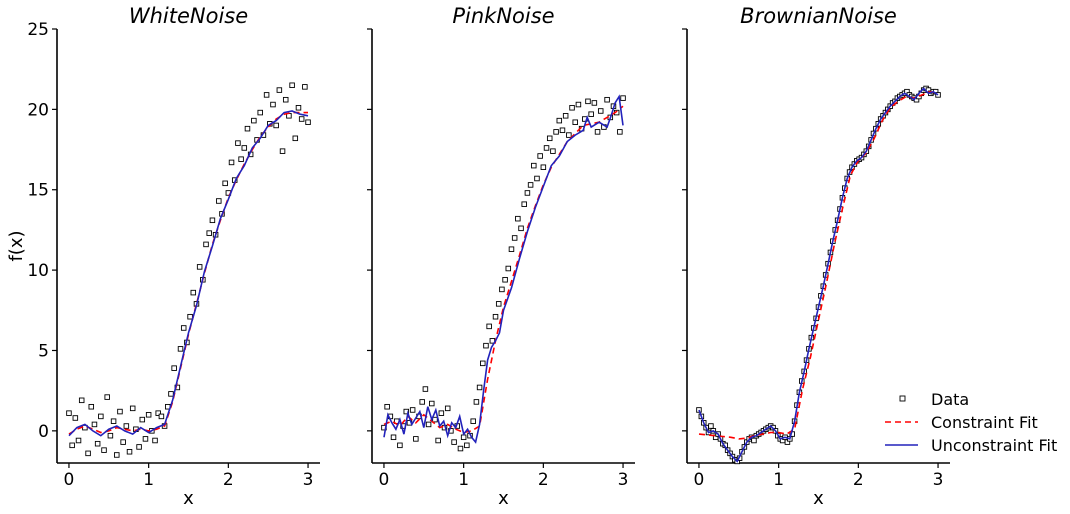 This screenshot has width=1070, height=514. What do you see at coordinates (38, 110) in the screenshot?
I see `y-tick-label: 20` at bounding box center [38, 110].